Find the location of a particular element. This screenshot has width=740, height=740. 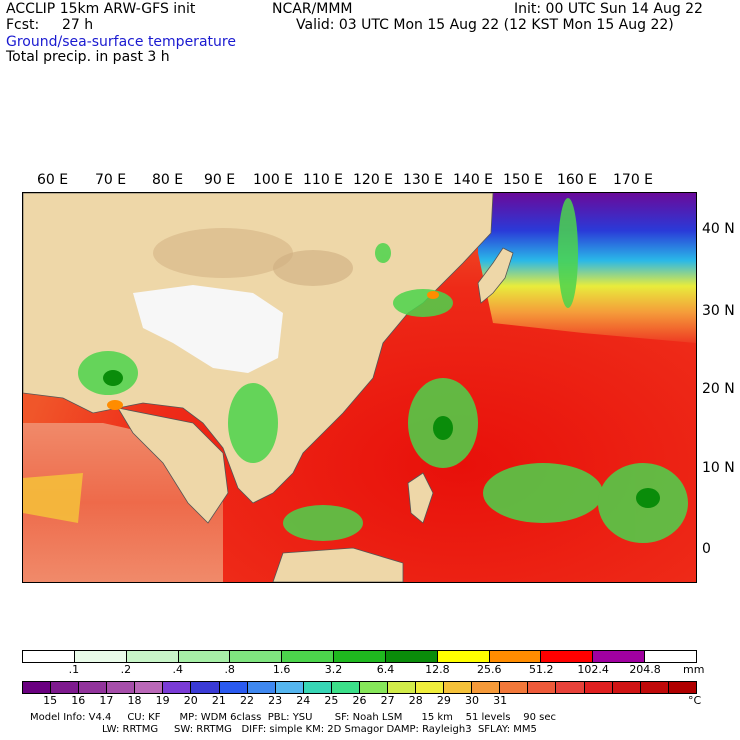

japan-landmass is located at coordinates (495, 275).